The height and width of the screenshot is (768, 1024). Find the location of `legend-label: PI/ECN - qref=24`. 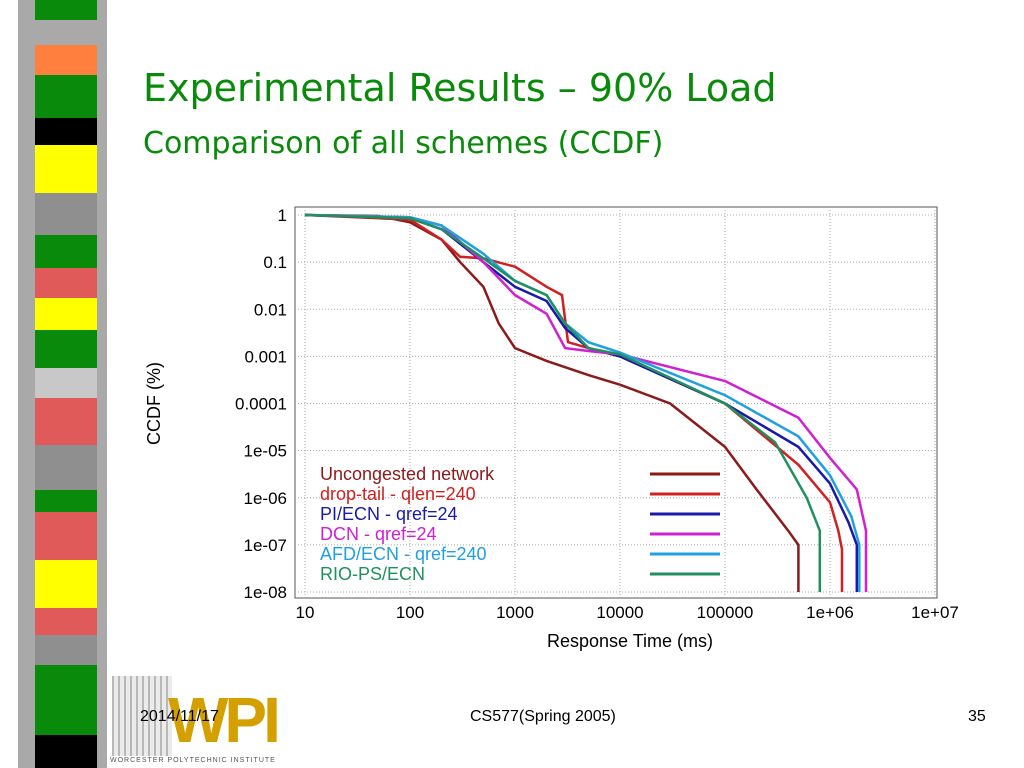

legend-label: PI/ECN - qref=24 is located at coordinates (389, 514).